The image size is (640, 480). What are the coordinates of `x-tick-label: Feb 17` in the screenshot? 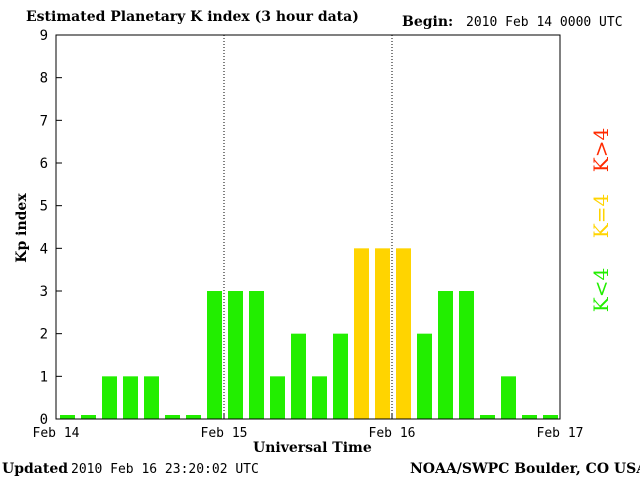 It's located at (560, 433).